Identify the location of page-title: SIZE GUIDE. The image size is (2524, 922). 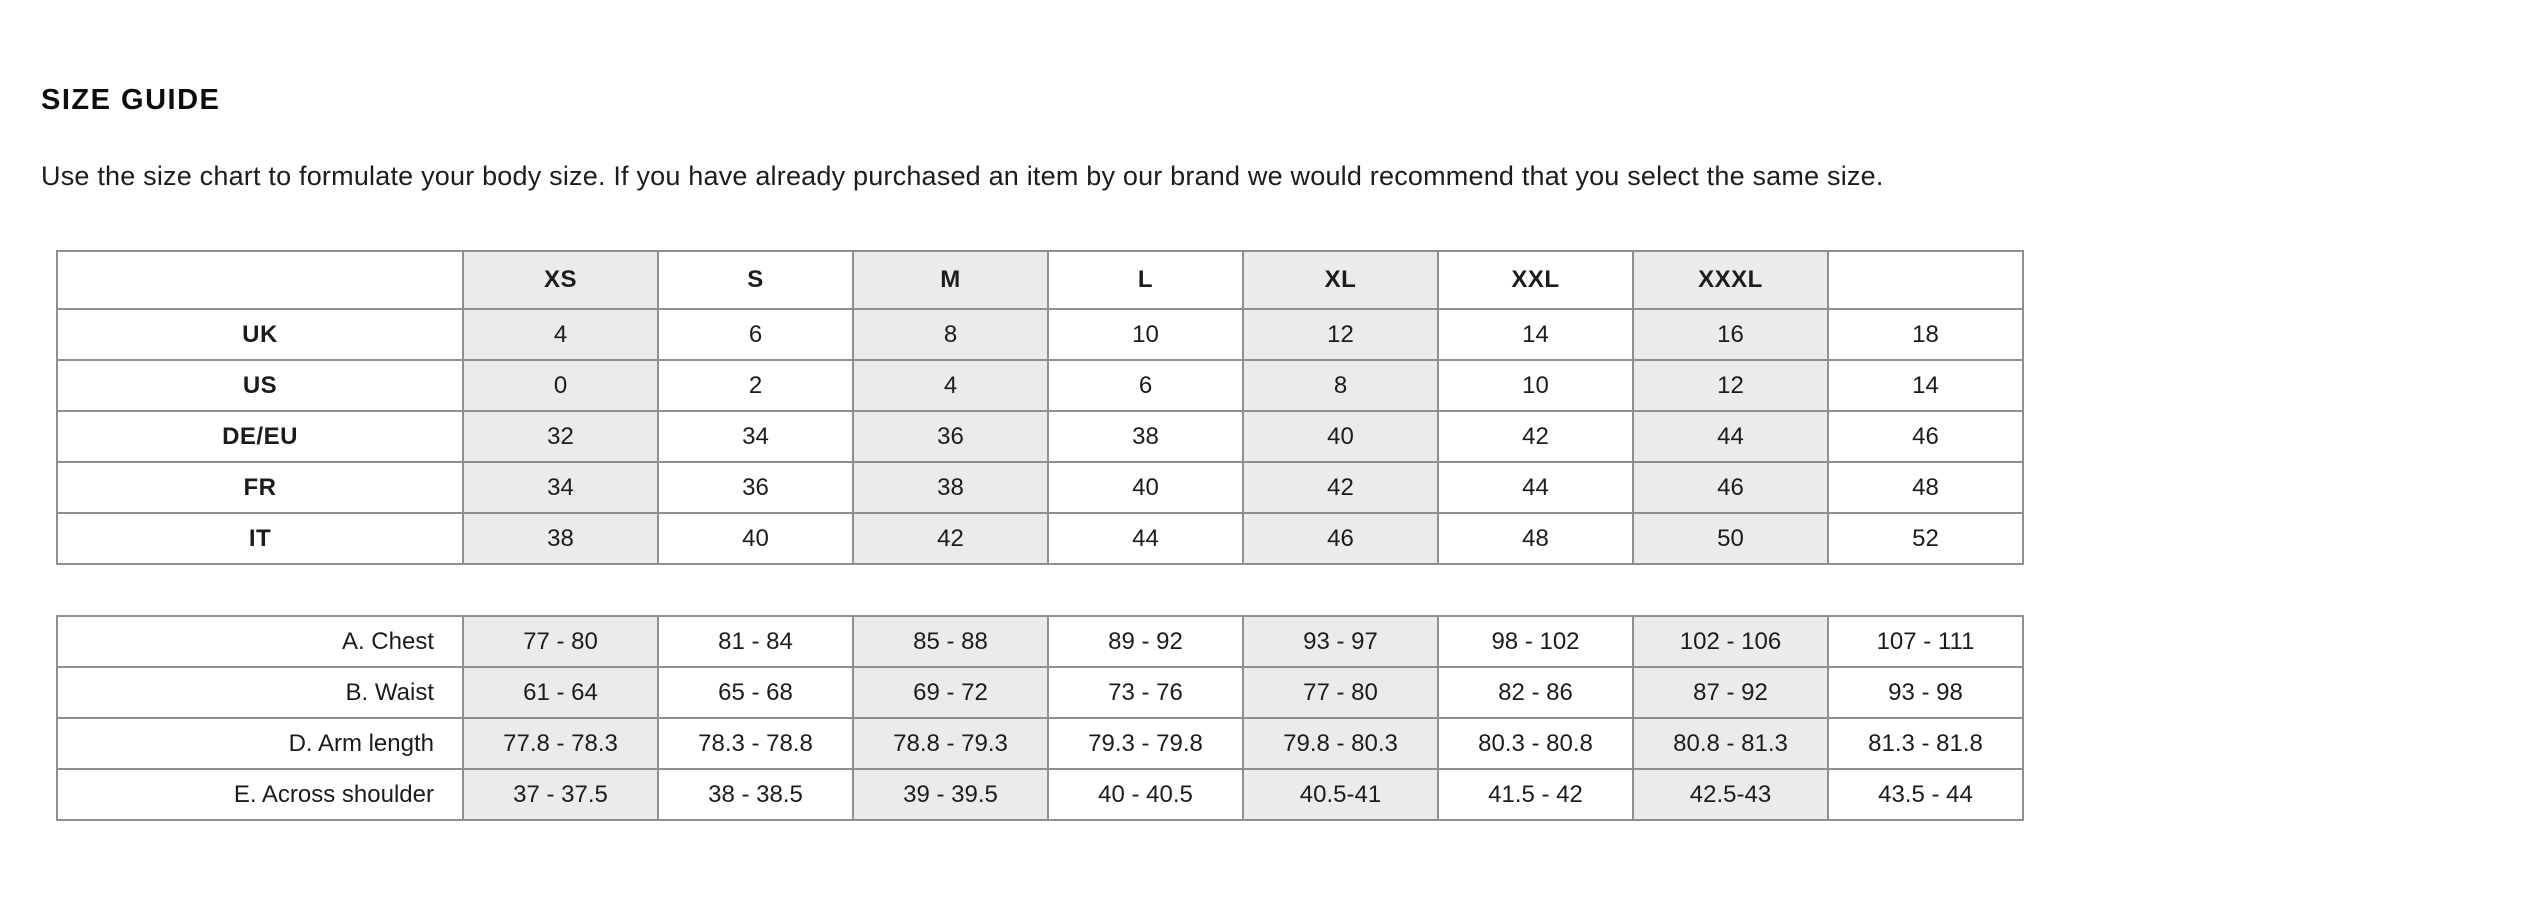
(131, 100).